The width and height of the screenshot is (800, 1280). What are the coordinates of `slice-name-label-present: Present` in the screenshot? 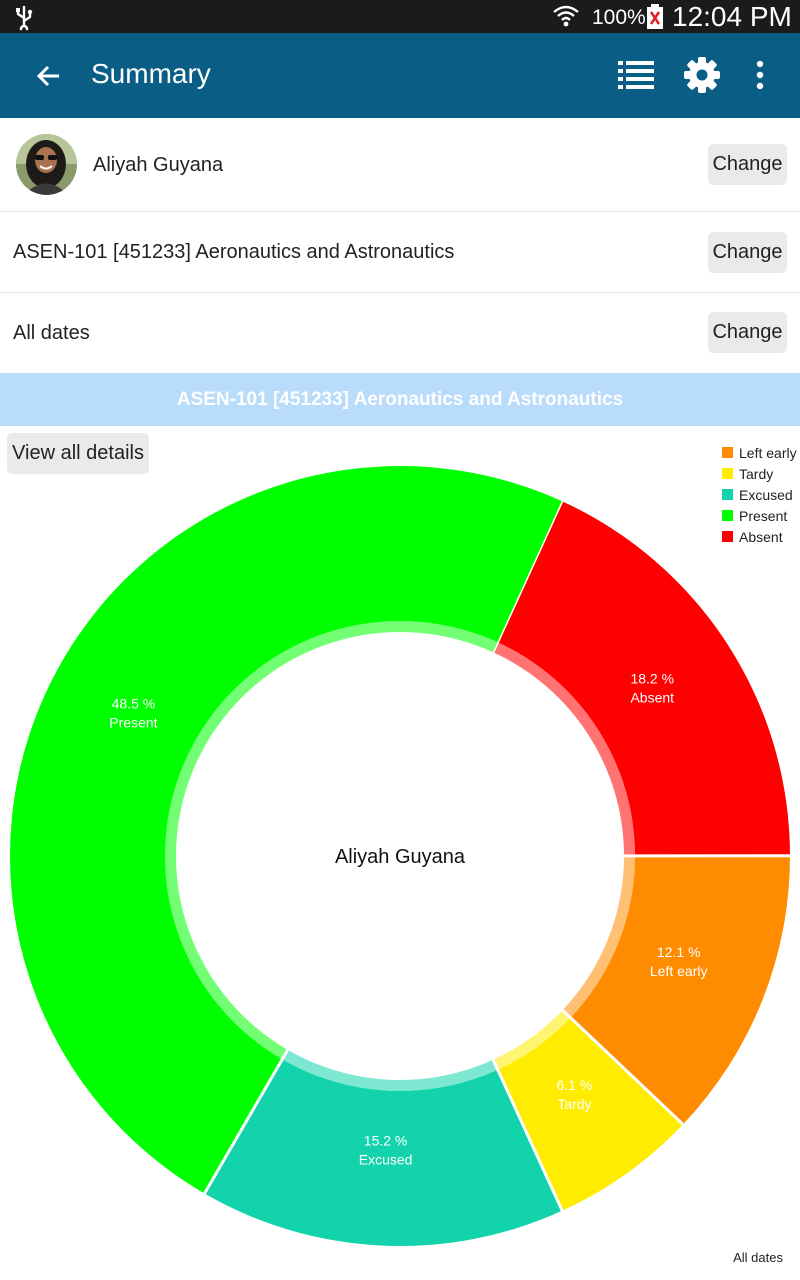 It's located at (133, 722).